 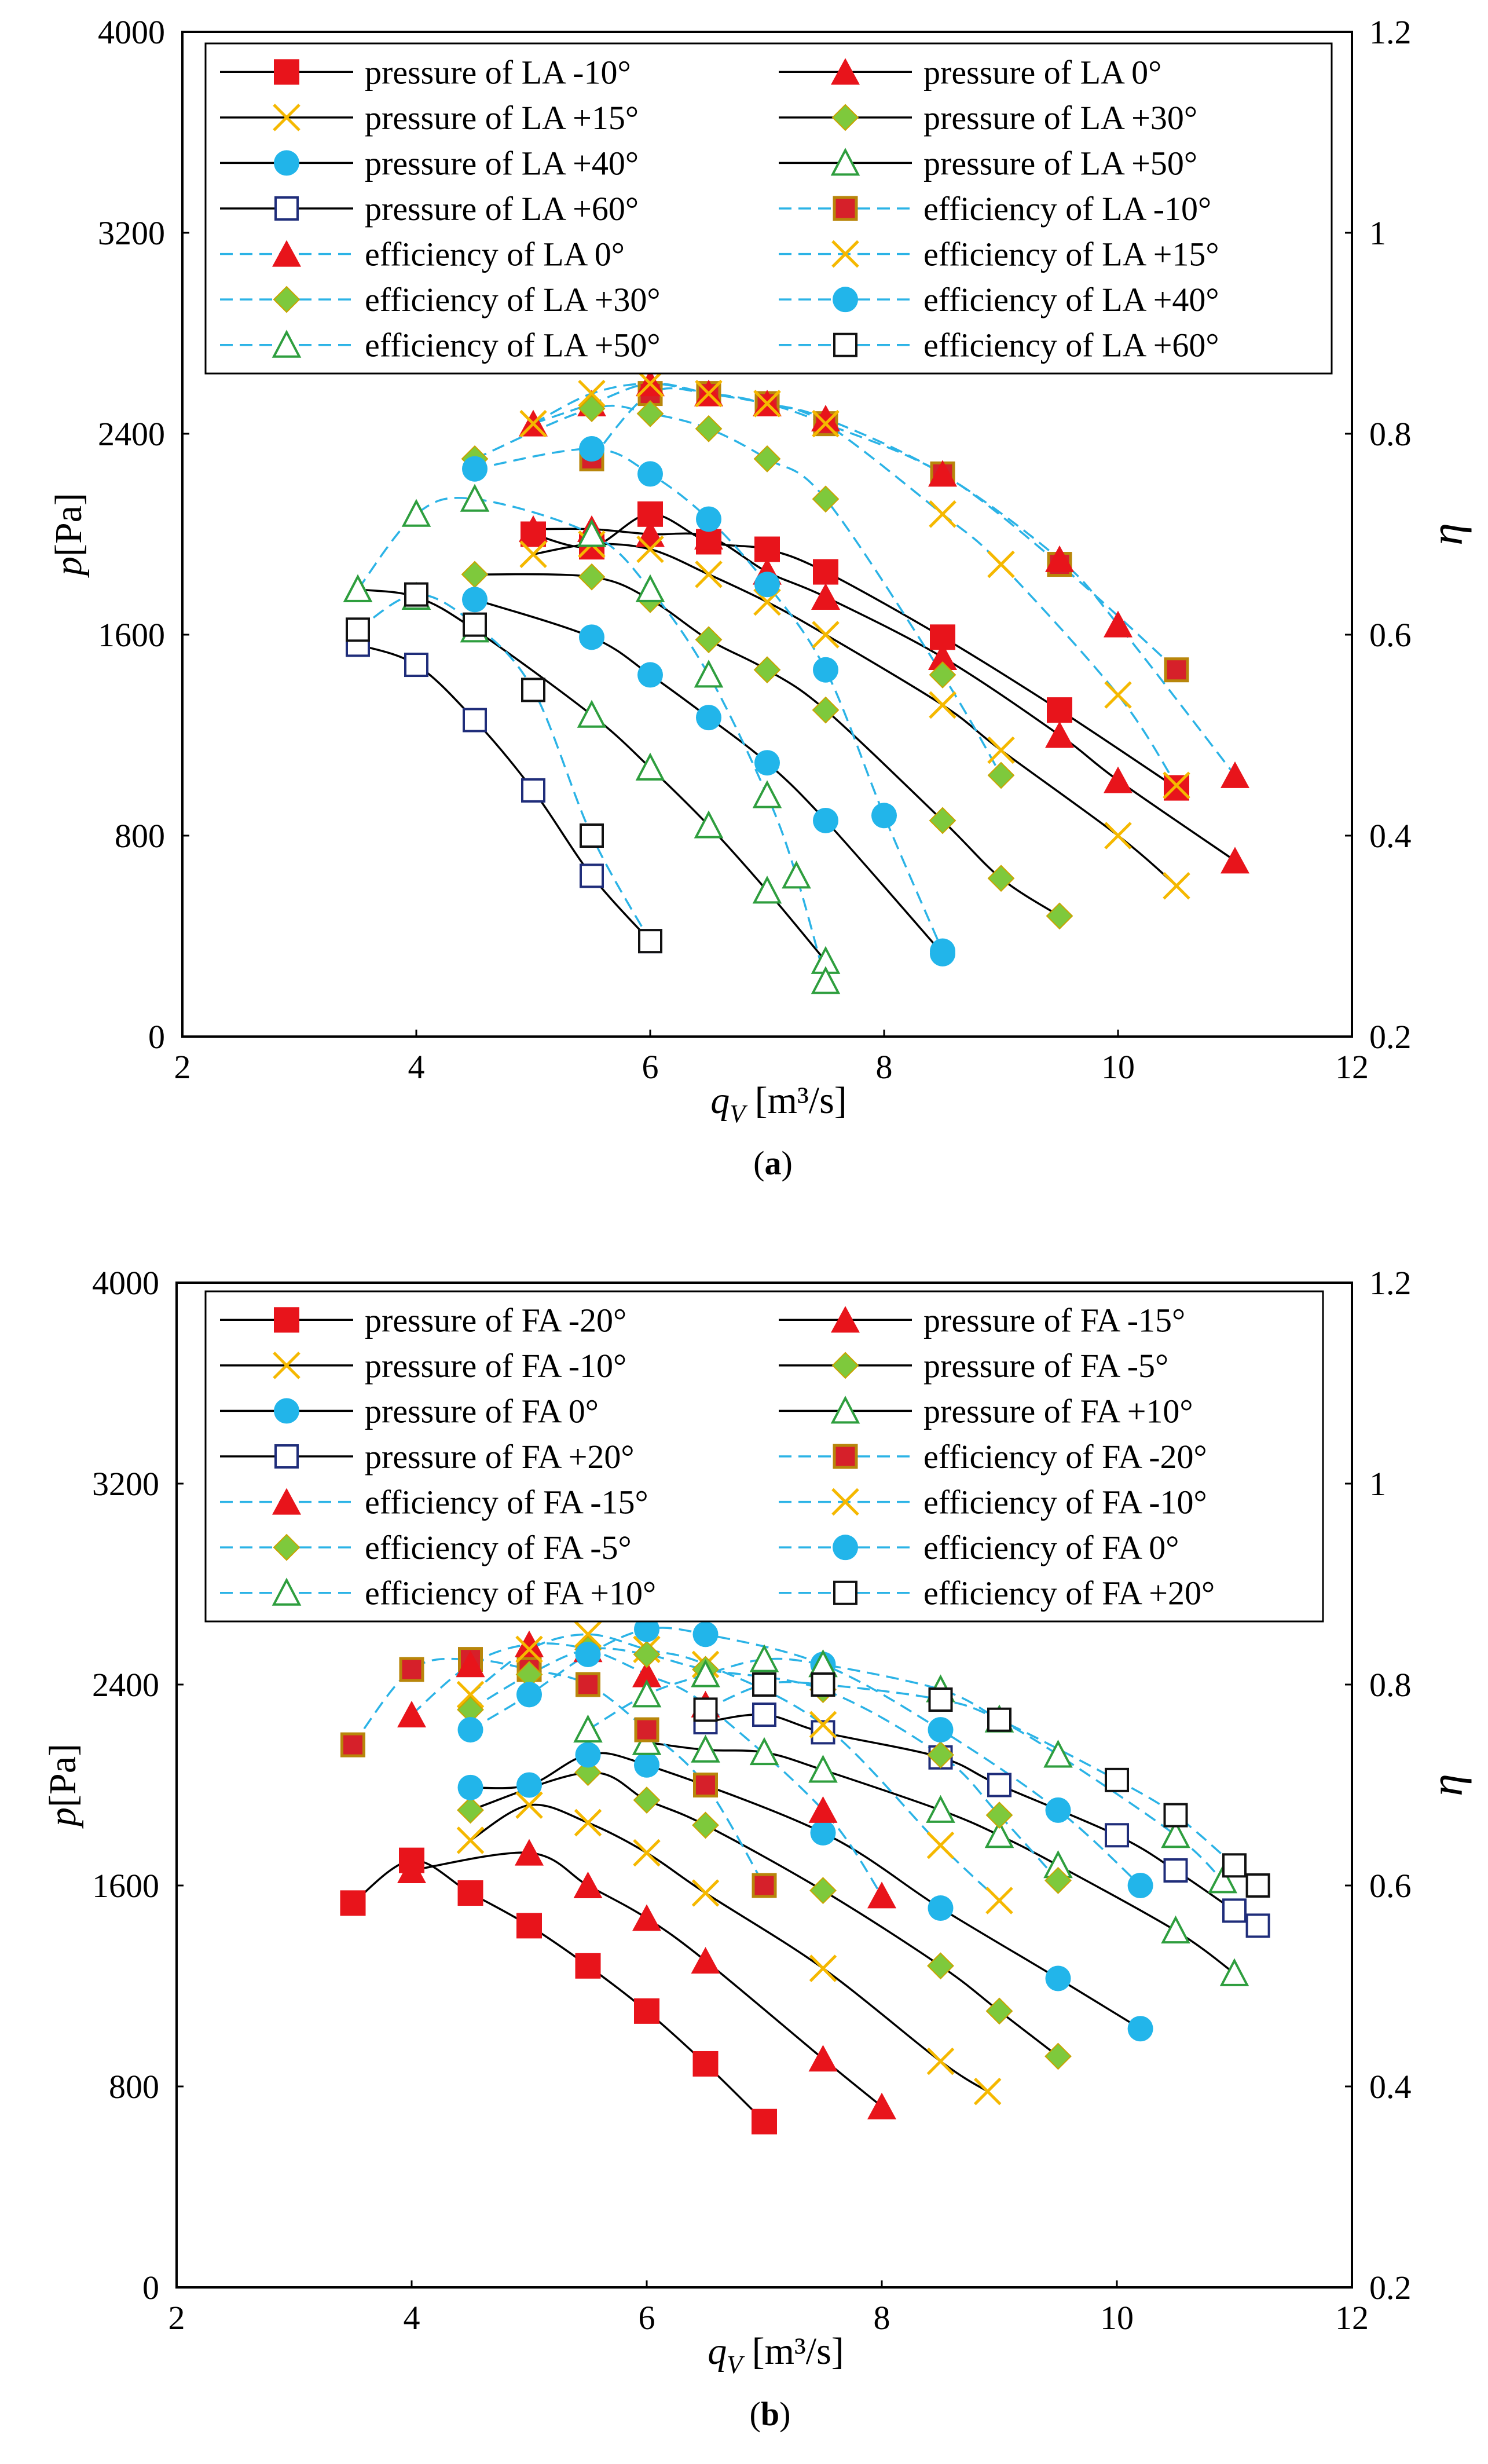 I want to click on y-tick-label: 800, so click(x=134, y=2087).